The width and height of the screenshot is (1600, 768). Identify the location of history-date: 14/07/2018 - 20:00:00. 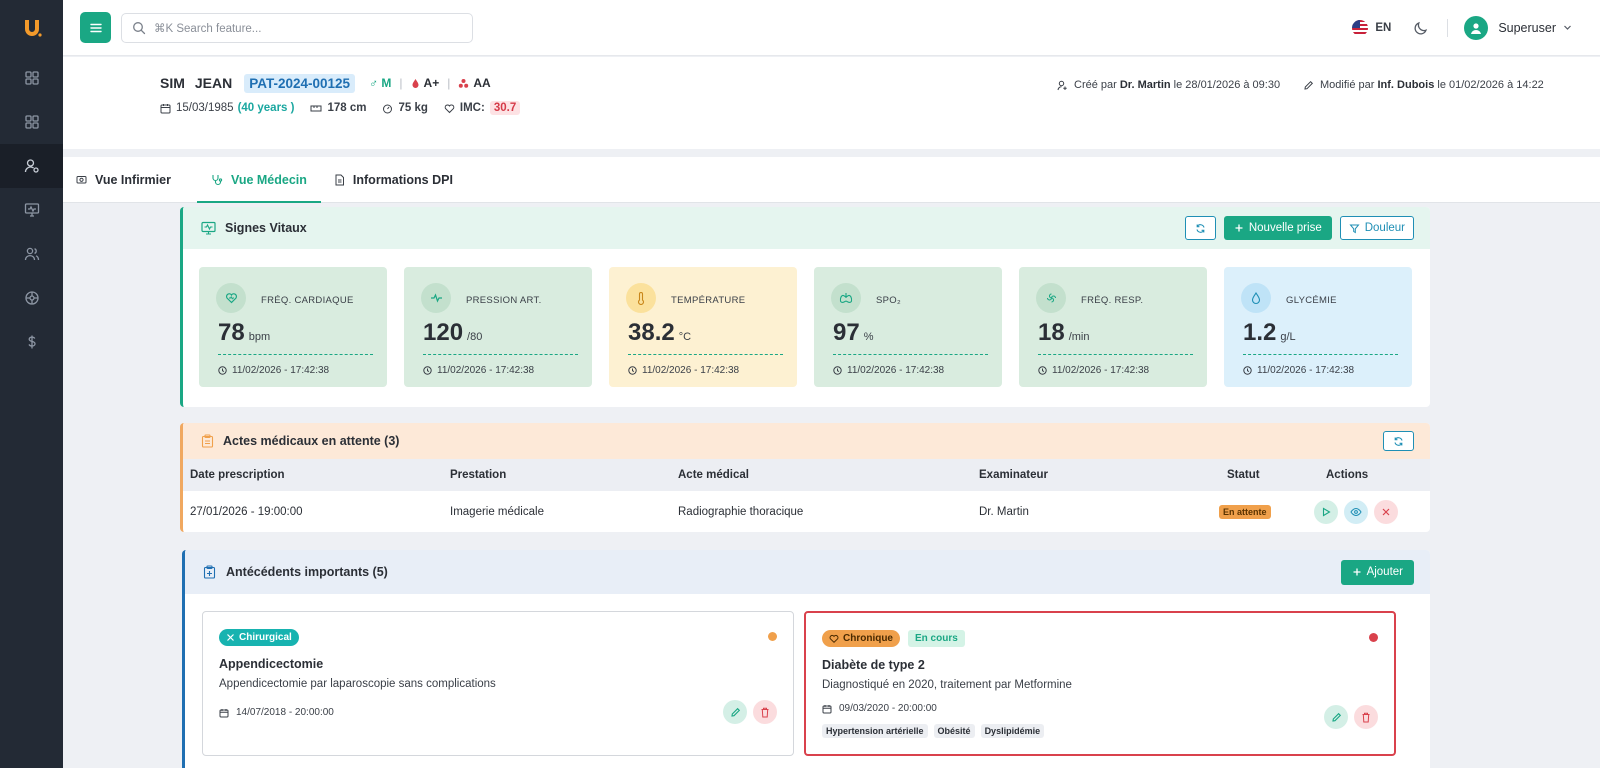
(276, 712).